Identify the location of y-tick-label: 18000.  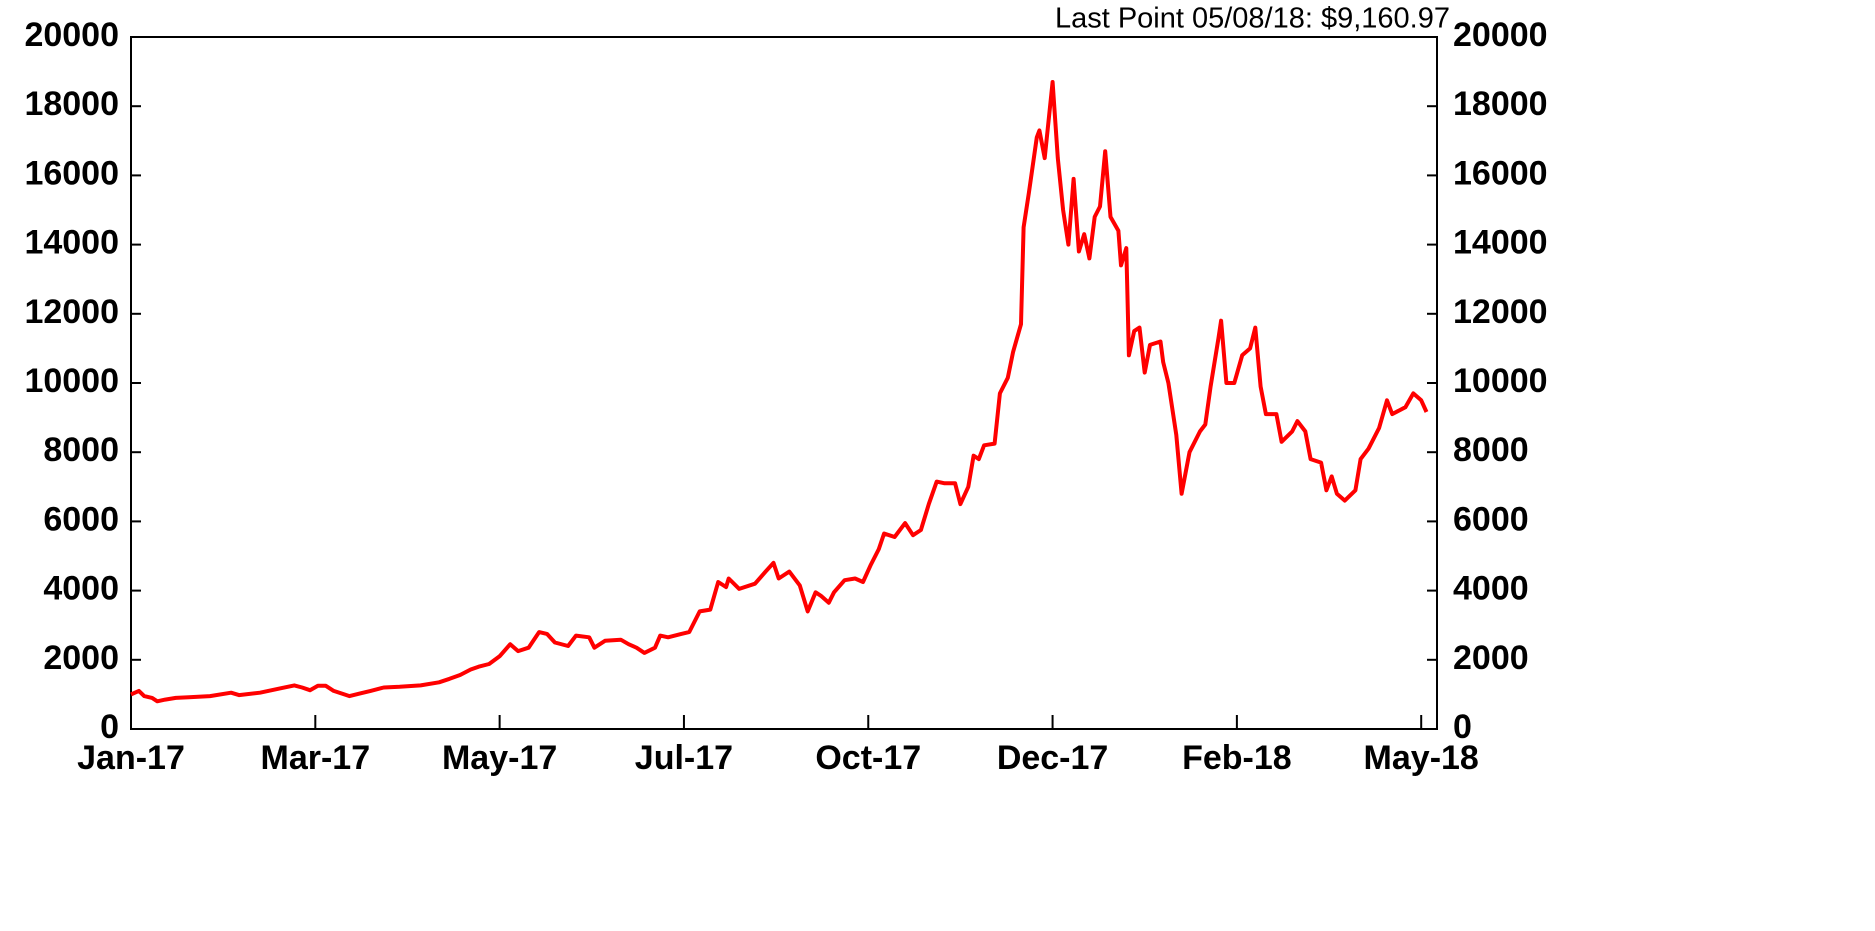
(71, 104).